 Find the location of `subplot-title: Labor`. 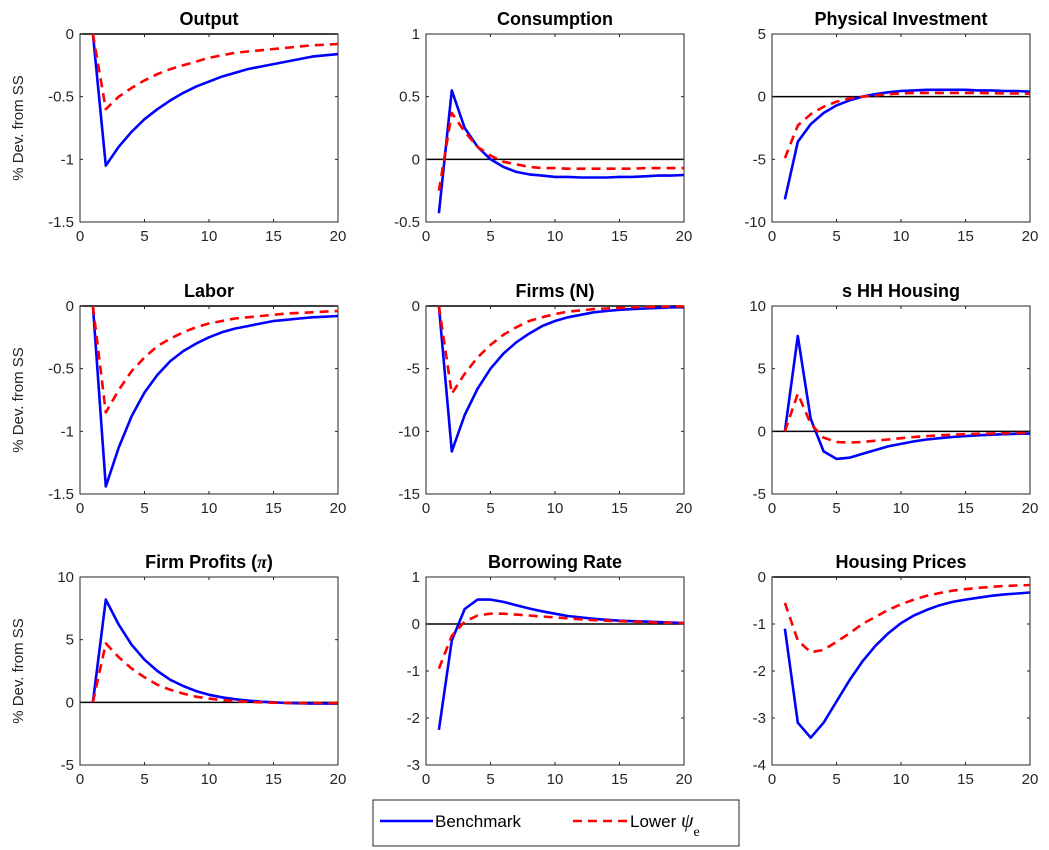

subplot-title: Labor is located at coordinates (209, 291).